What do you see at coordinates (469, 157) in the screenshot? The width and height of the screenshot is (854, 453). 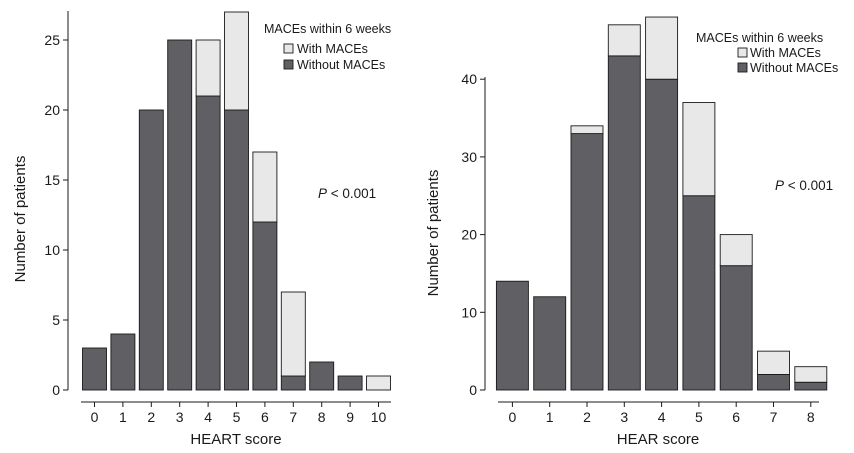 I see `hear-y-tick-label-30: 30` at bounding box center [469, 157].